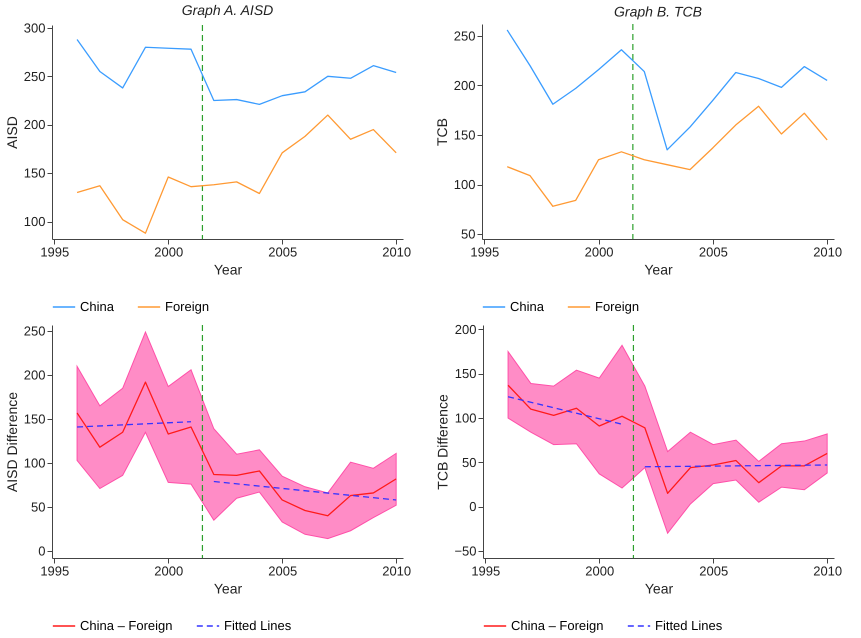  Describe the element at coordinates (228, 10) in the screenshot. I see `chart-title: Graph A. AISD` at that location.